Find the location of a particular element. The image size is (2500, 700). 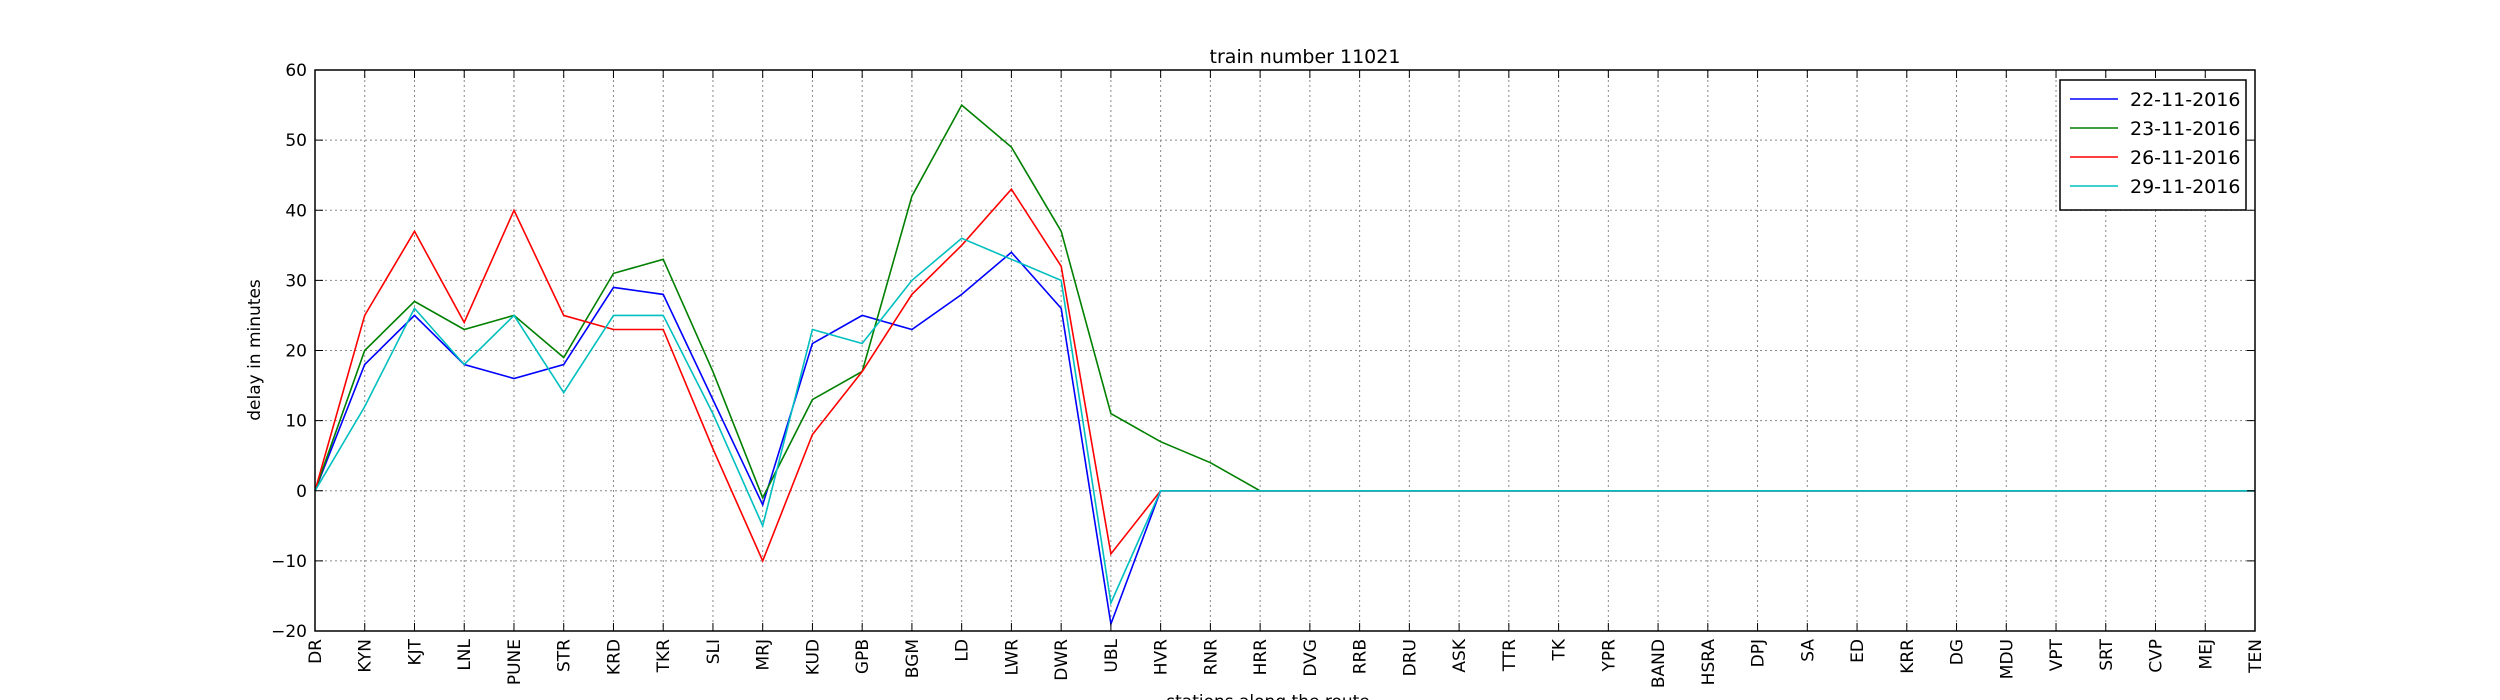

y-tick-label: 50 is located at coordinates (296, 141).